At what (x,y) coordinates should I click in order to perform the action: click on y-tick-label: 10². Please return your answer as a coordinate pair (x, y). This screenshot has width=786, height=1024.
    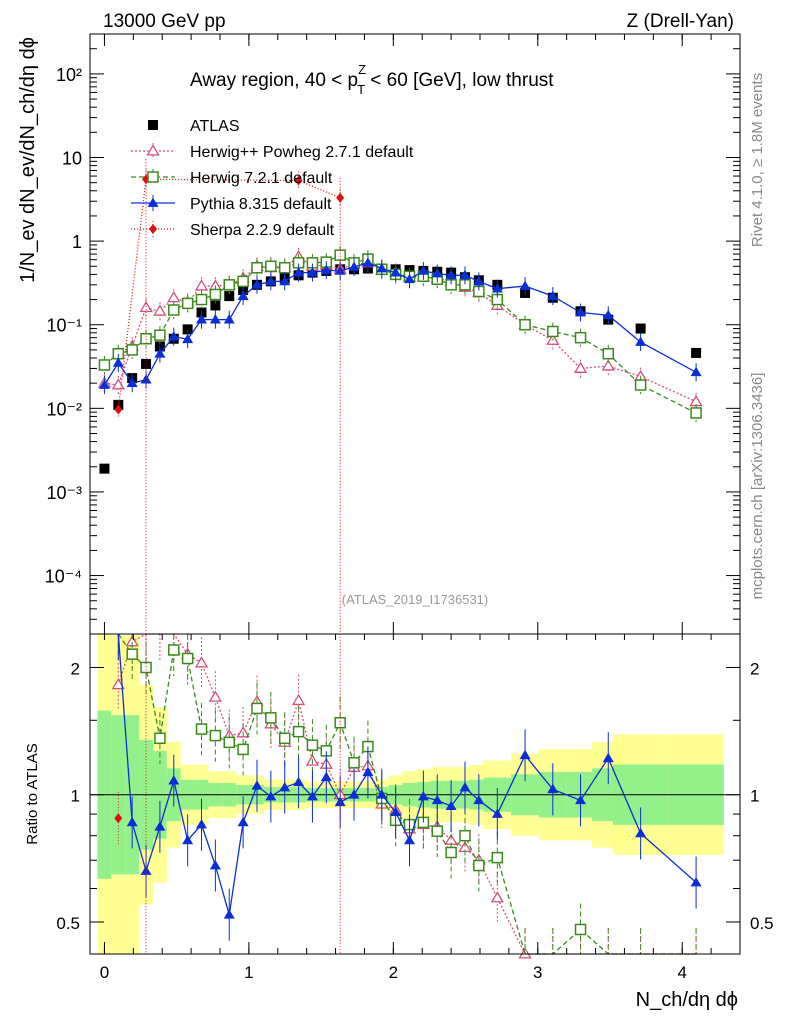
    Looking at the image, I should click on (69, 75).